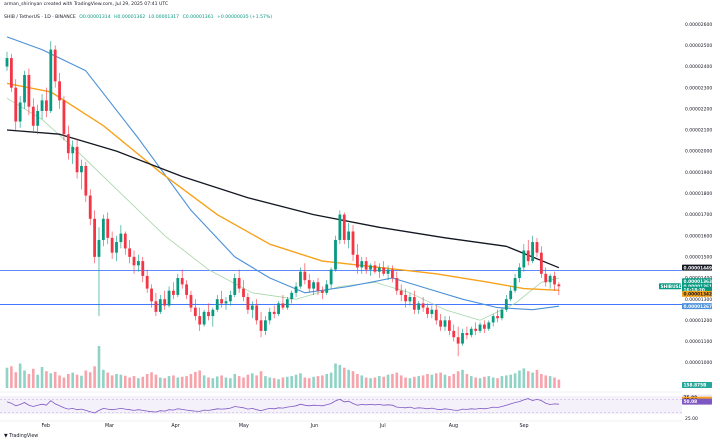 The width and height of the screenshot is (720, 444). I want to click on price-axis-tick-label: 0.00002500, so click(698, 46).